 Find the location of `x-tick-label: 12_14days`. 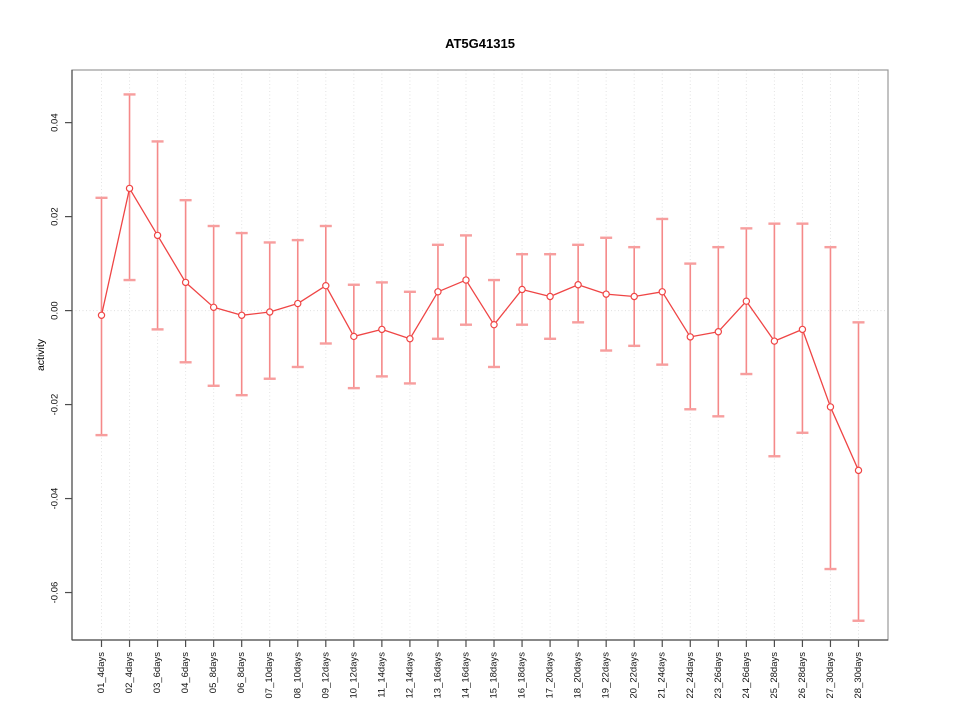

x-tick-label: 12_14days is located at coordinates (409, 675).